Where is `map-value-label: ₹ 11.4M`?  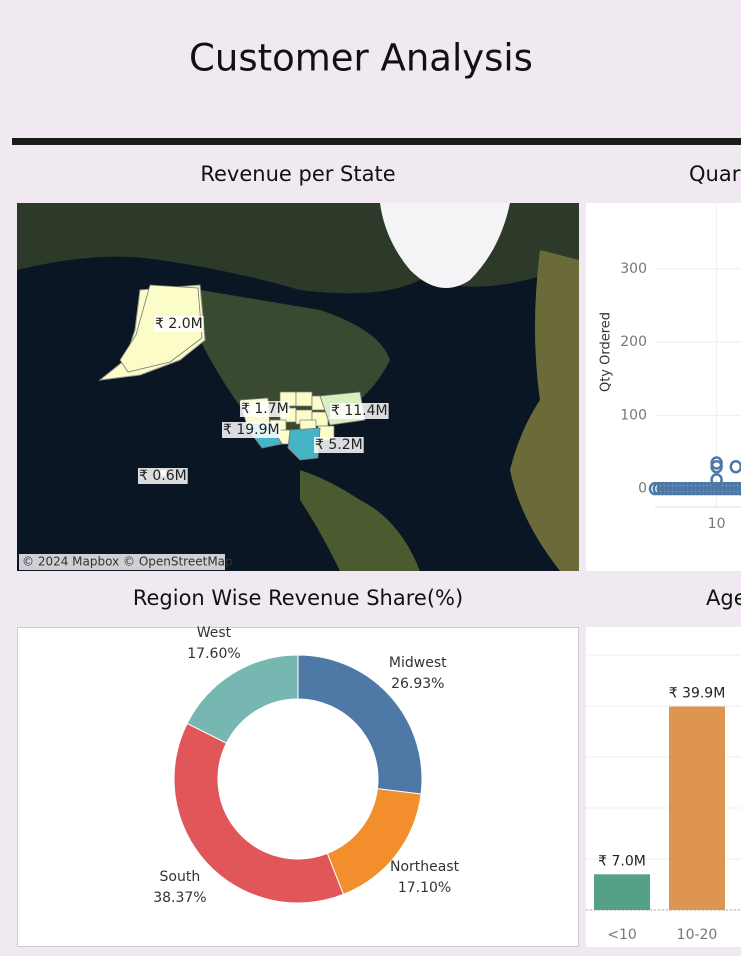 map-value-label: ₹ 11.4M is located at coordinates (359, 411).